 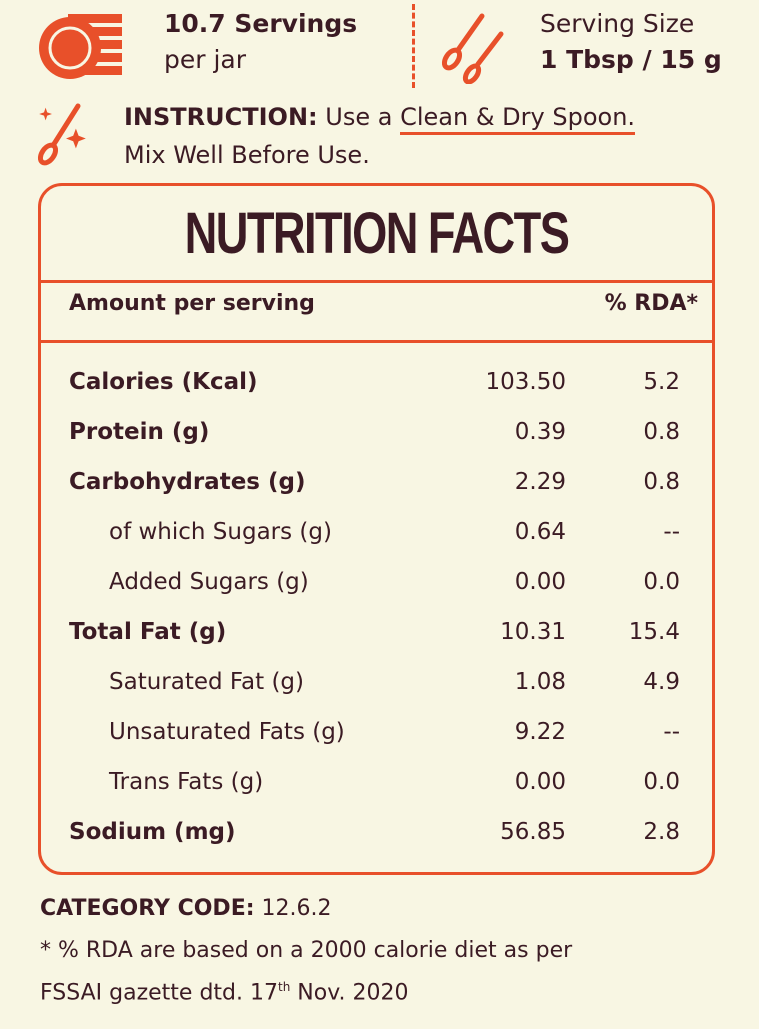 What do you see at coordinates (518, 119) in the screenshot?
I see `instruction-highlight: Clean & Dry Spoon.` at bounding box center [518, 119].